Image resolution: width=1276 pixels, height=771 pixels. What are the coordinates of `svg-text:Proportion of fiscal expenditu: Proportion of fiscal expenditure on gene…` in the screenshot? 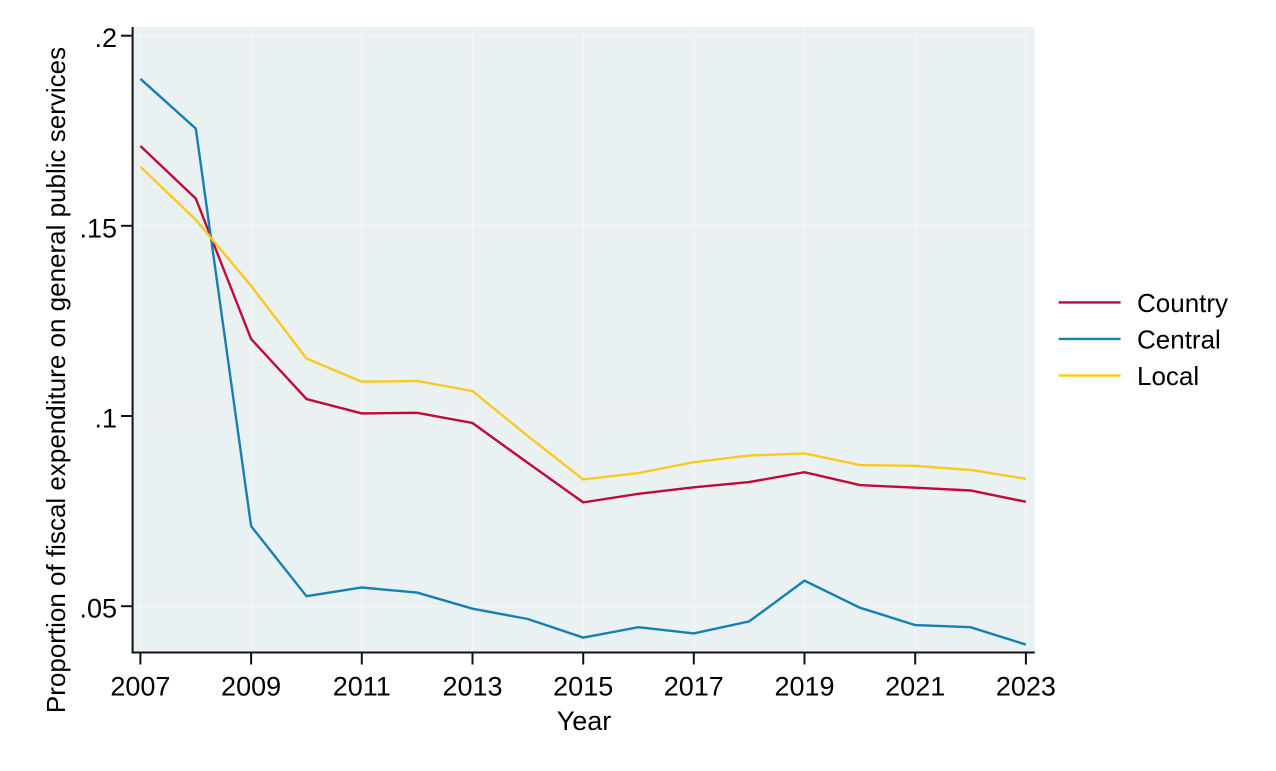 It's located at (56, 380).